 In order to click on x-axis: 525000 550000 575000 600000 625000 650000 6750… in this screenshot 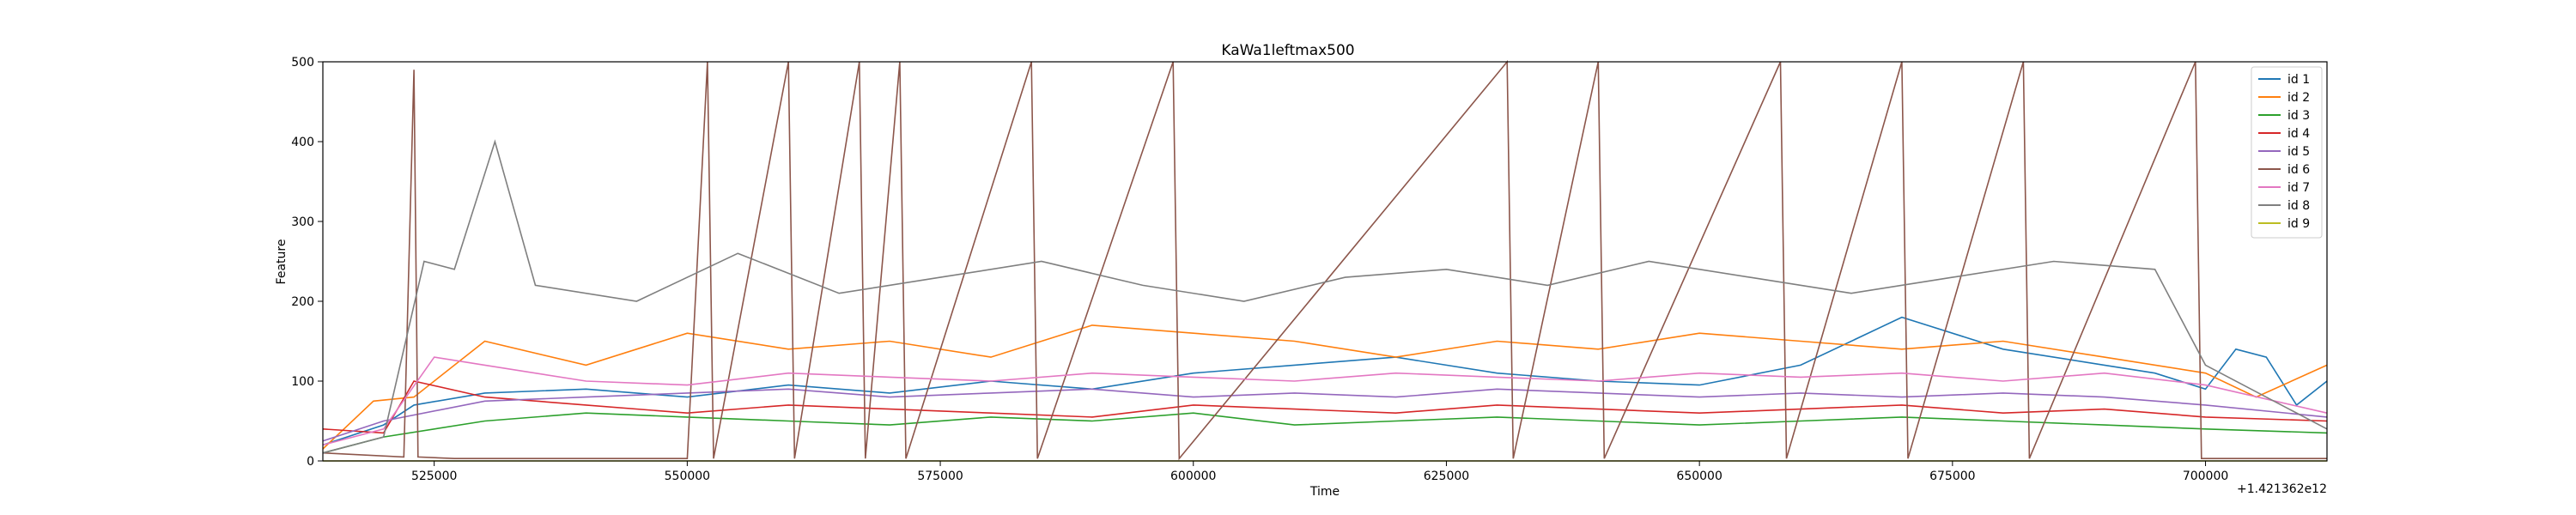, I will do `click(1319, 472)`.